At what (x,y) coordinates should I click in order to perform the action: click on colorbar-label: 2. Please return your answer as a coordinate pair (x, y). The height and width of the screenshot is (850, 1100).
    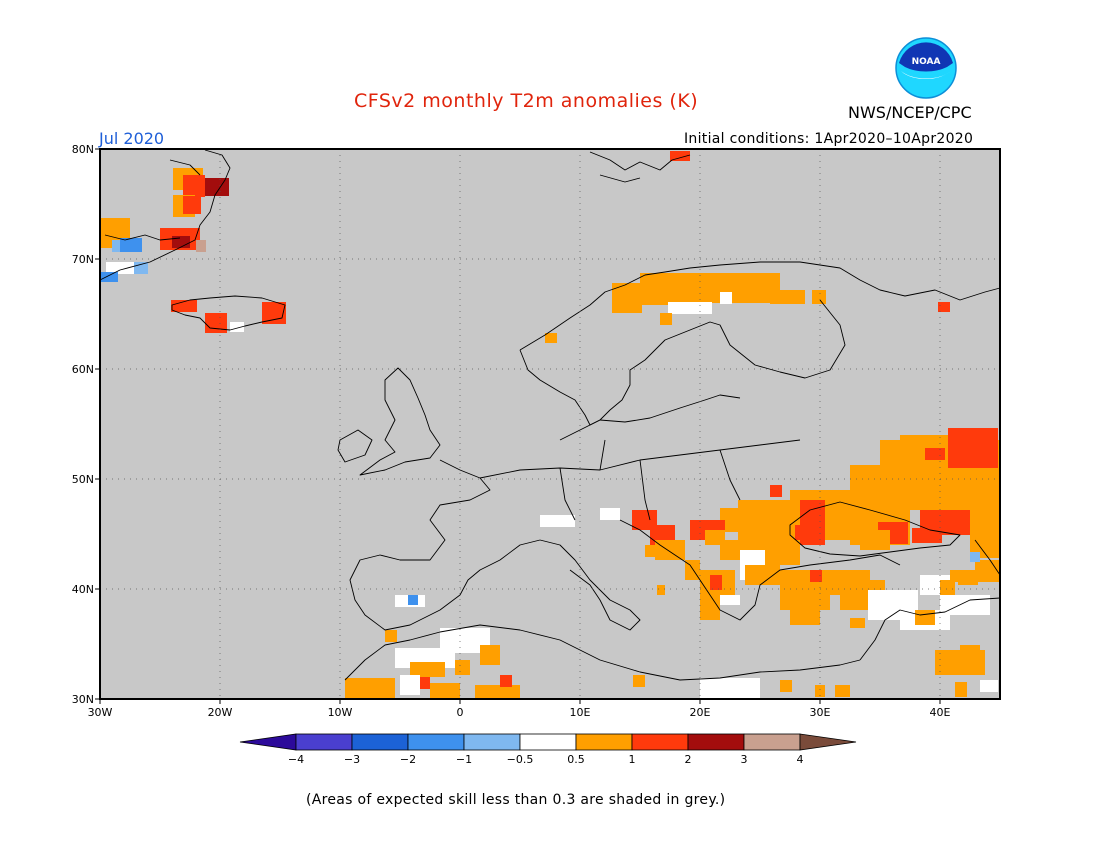
    Looking at the image, I should click on (688, 759).